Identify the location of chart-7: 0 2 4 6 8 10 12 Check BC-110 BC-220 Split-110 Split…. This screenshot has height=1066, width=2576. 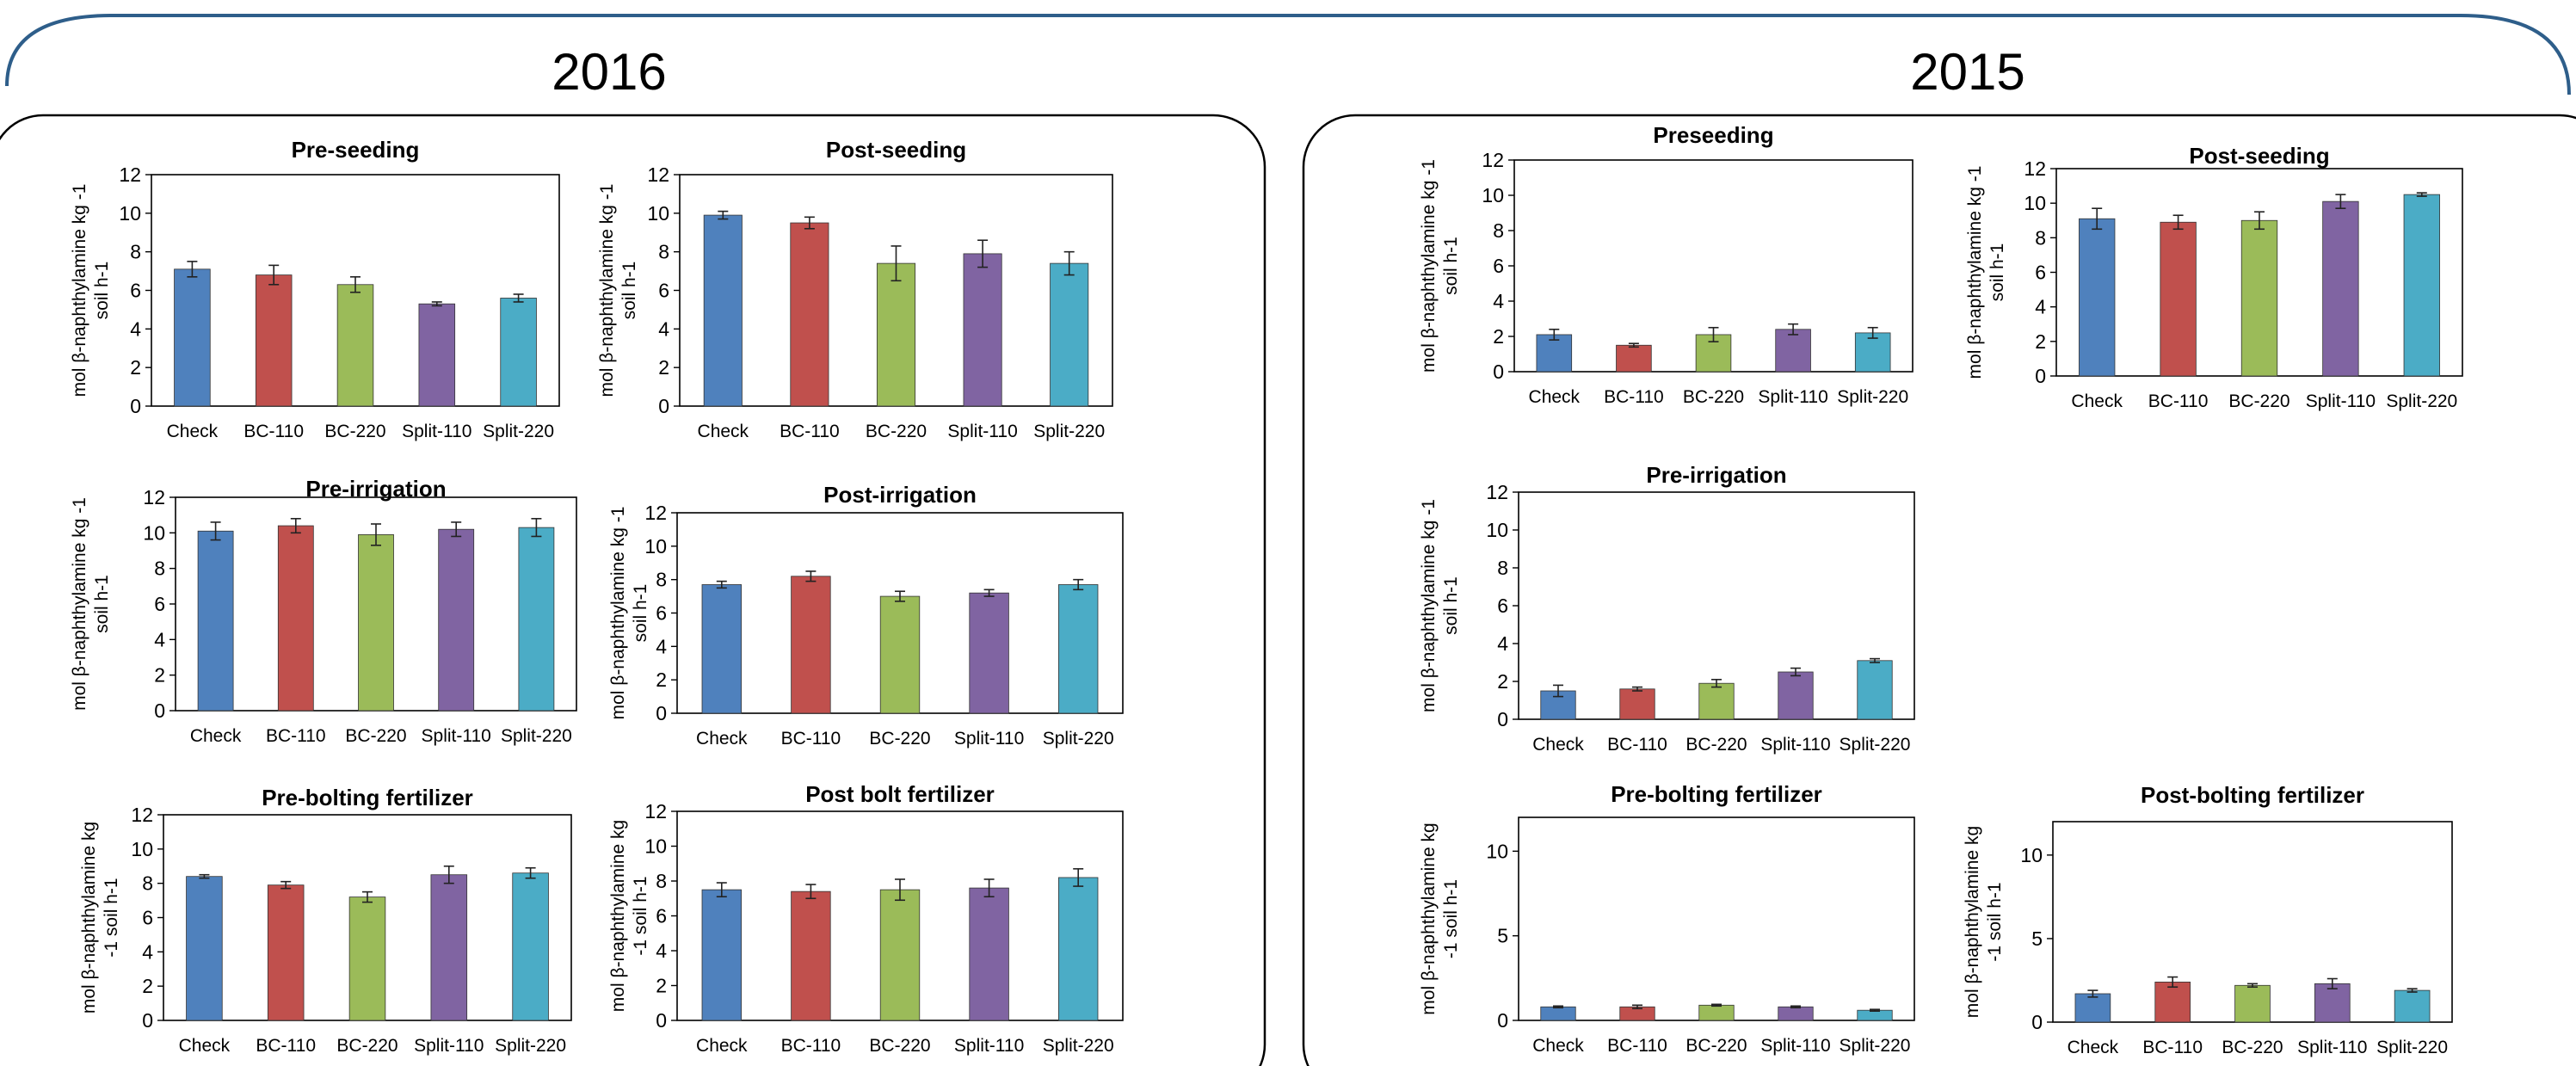
(1667, 264).